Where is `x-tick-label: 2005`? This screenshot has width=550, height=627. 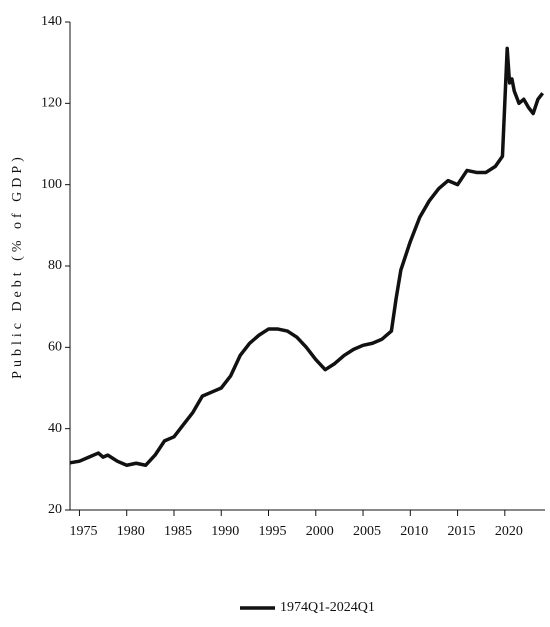
x-tick-label: 2005 is located at coordinates (367, 531).